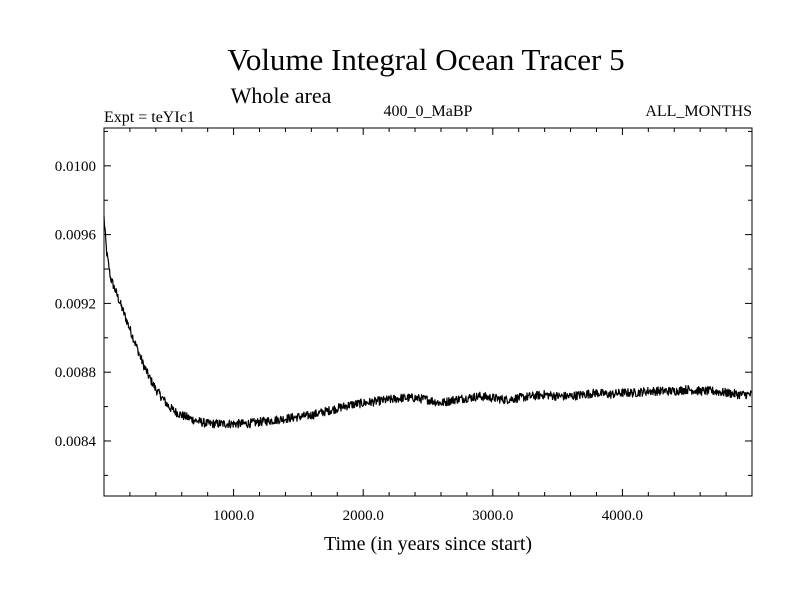 The image size is (800, 600). I want to click on period-label: 400_0_MaBP, so click(428, 111).